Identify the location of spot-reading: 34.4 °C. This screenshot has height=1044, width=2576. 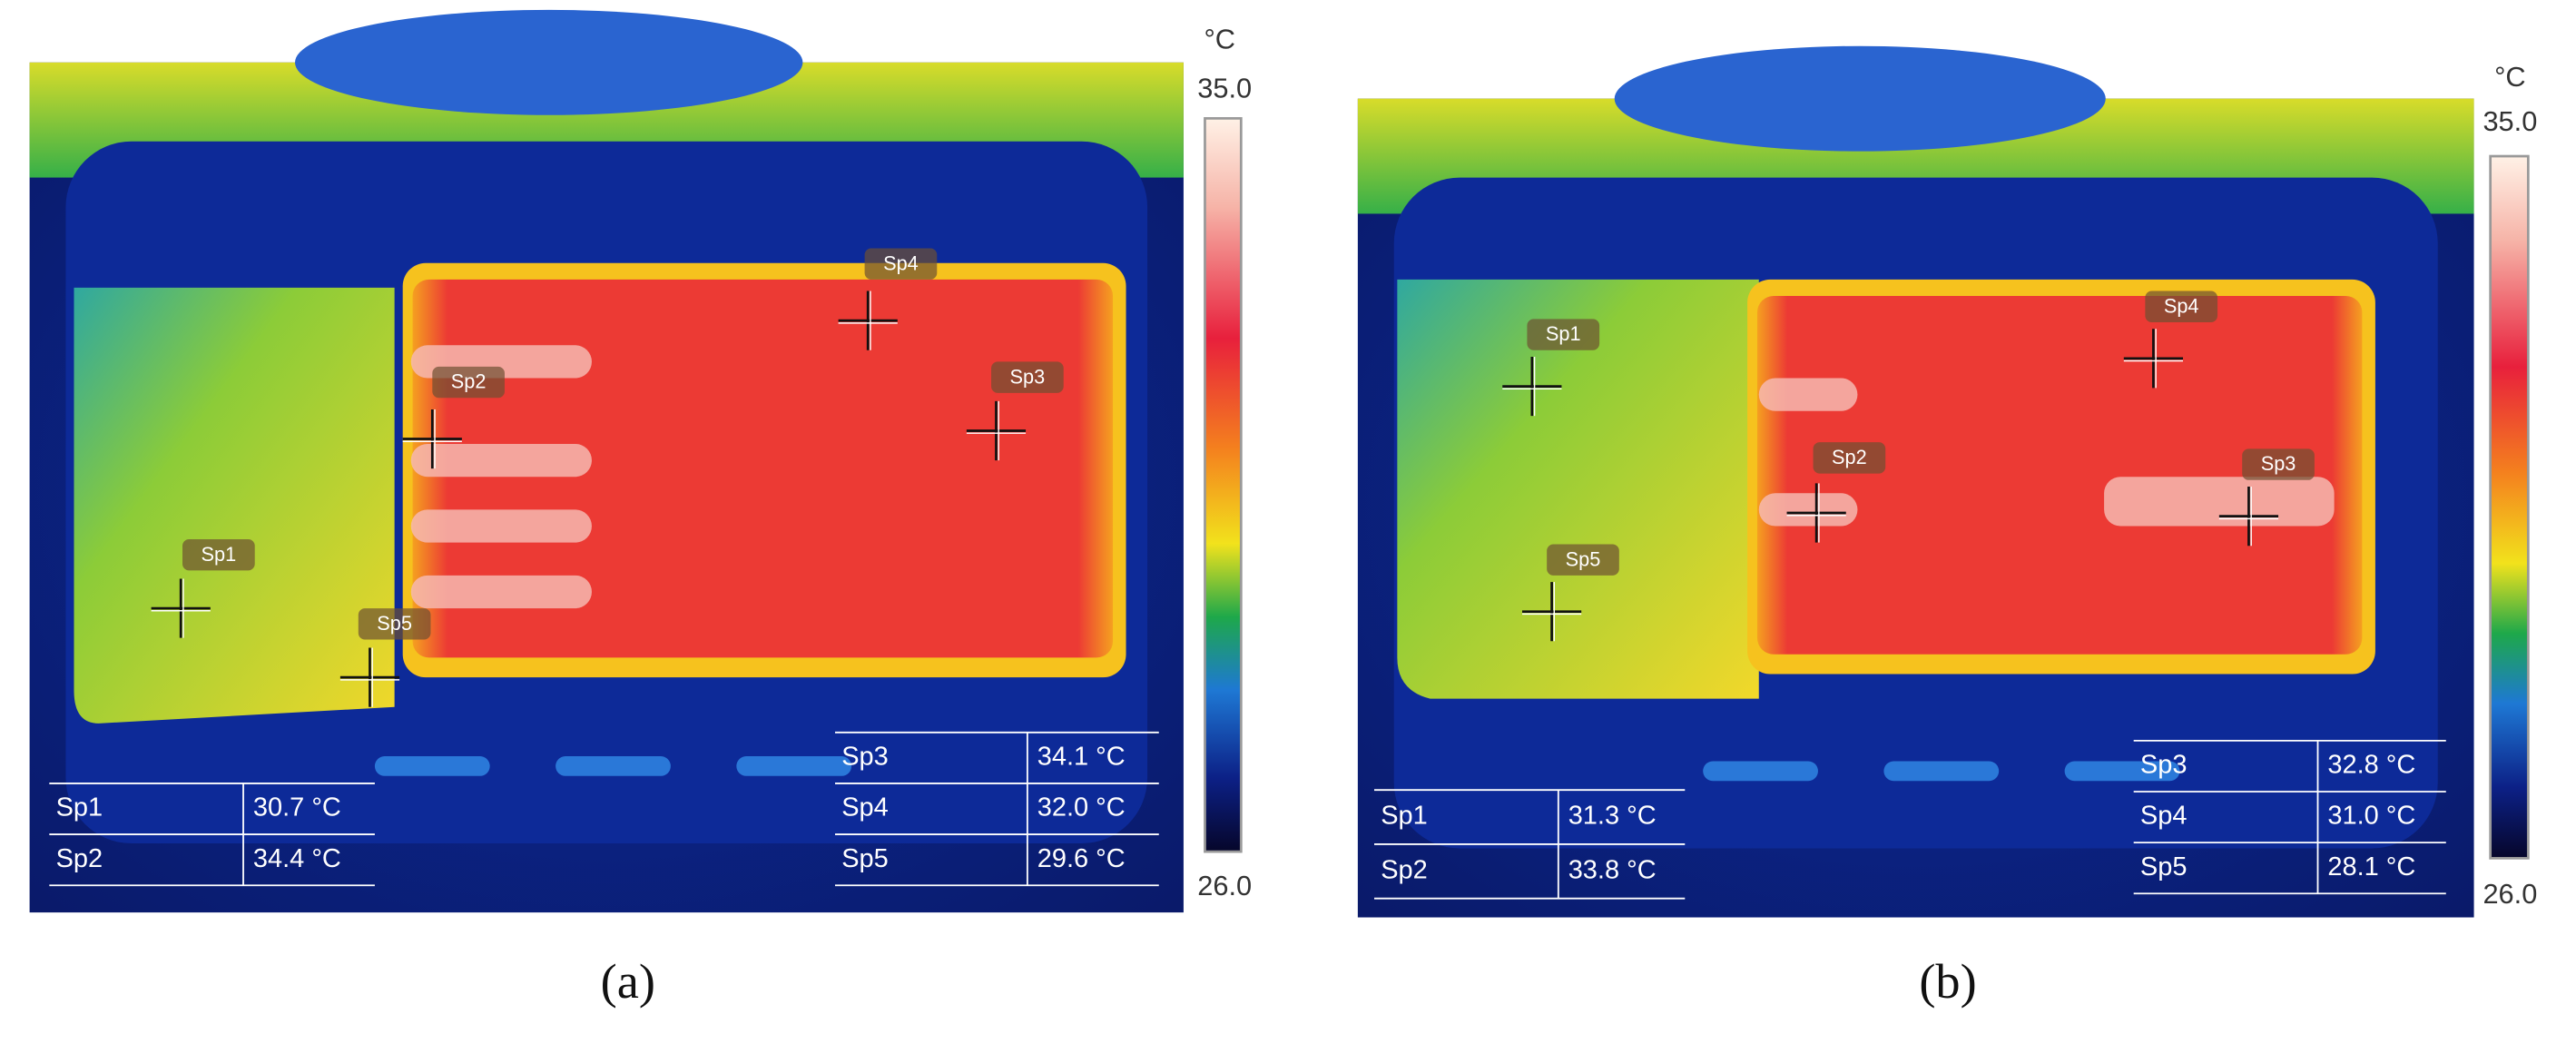
(297, 858).